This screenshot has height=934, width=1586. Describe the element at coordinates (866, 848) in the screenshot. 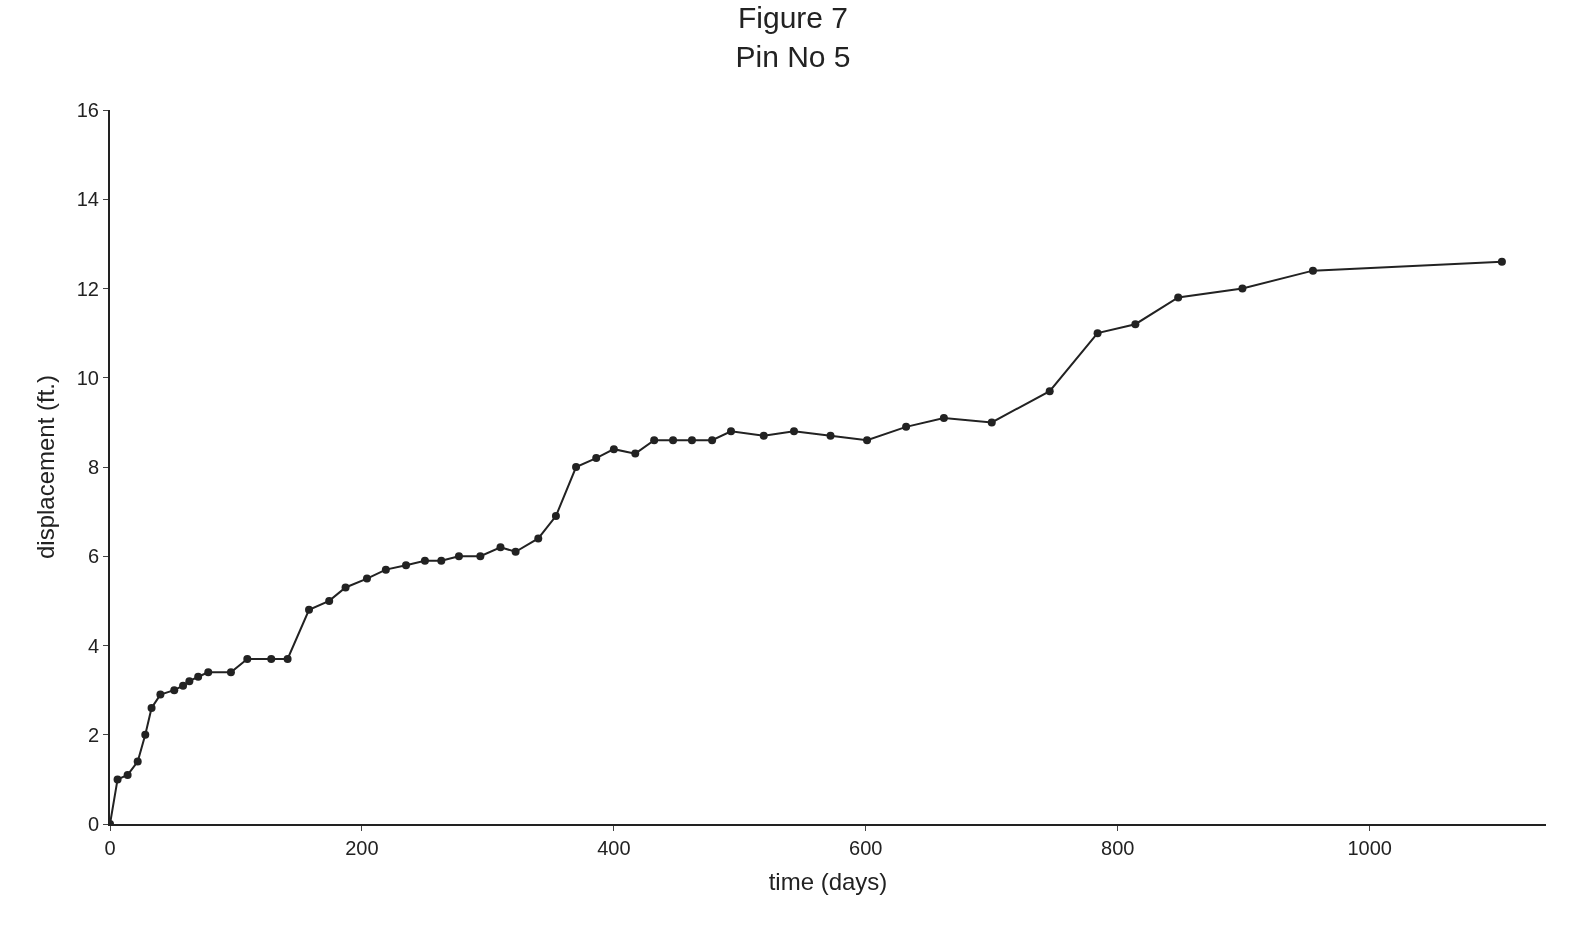

I see `x-tick-label: 600` at that location.